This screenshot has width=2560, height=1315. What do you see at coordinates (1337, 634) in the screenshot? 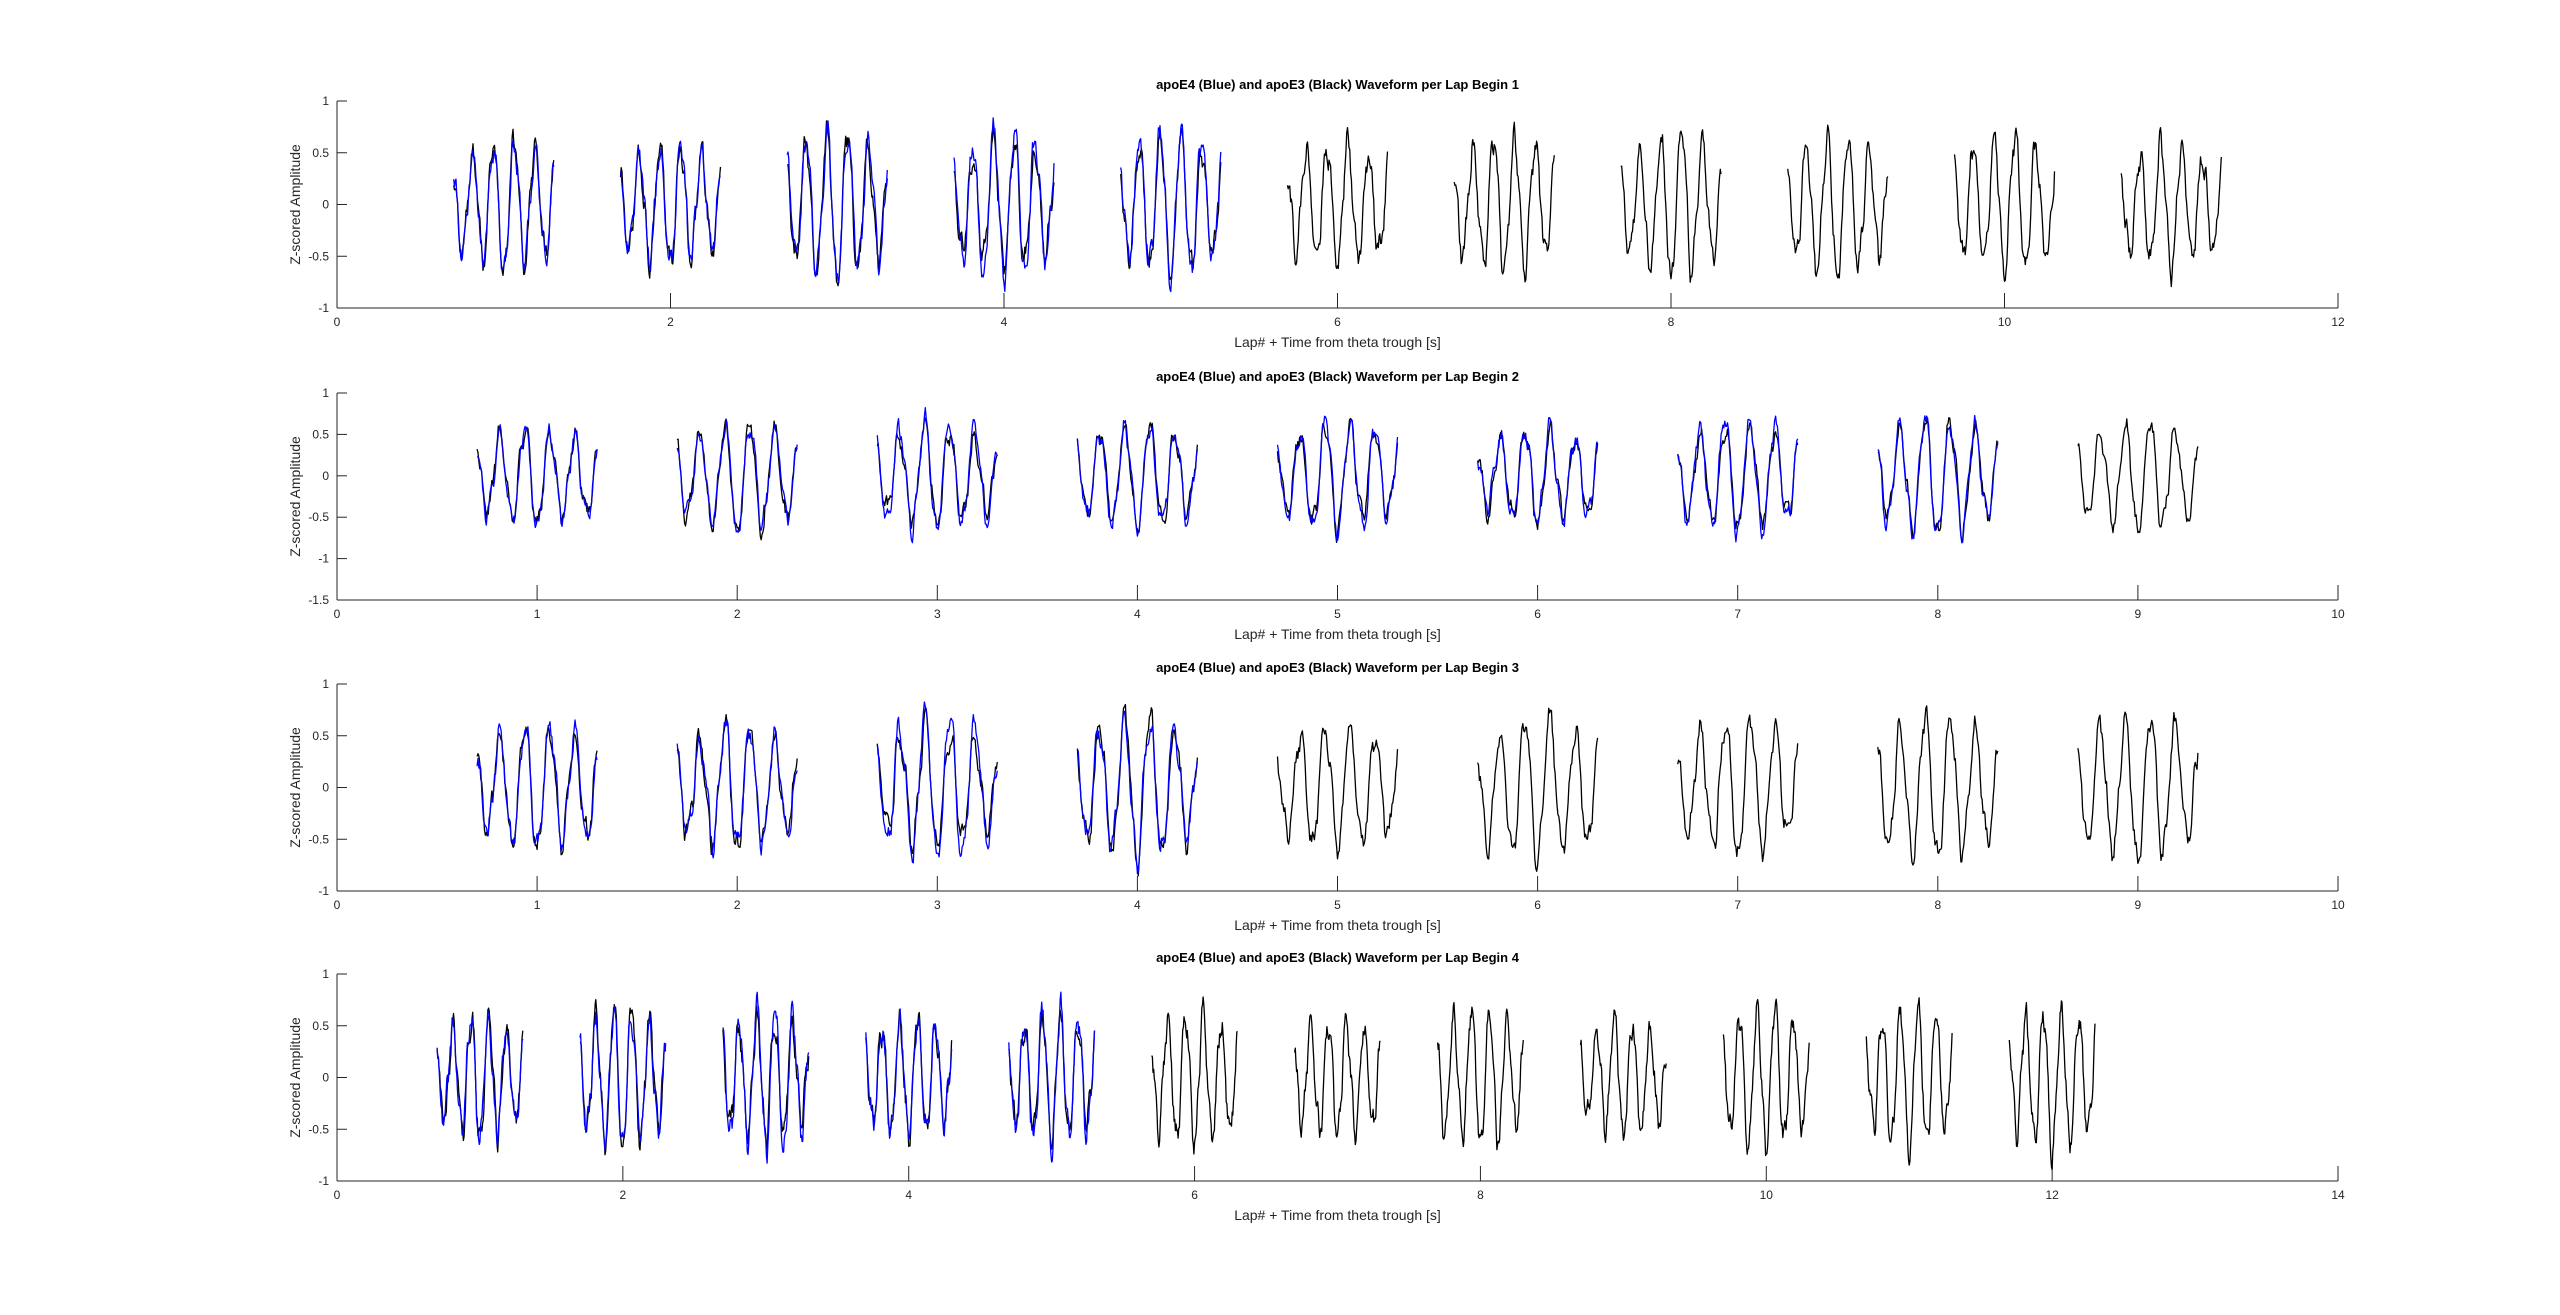
I see `chart-2-x-label: Lap# + Time from theta trough [s]` at bounding box center [1337, 634].